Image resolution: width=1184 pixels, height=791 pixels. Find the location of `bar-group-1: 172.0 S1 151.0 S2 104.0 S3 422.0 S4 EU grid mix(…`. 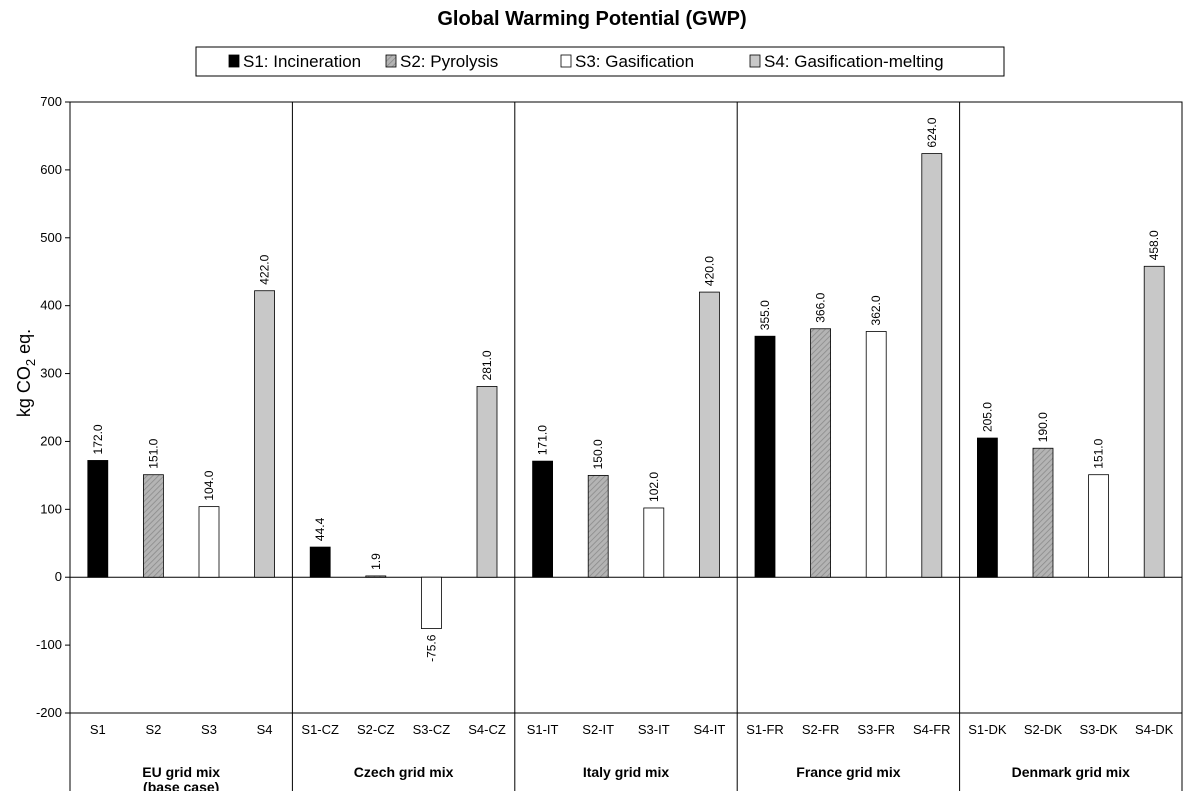

bar-group-1: 172.0 S1 151.0 S2 104.0 S3 422.0 S4 EU grid mix(… is located at coordinates (181, 522).